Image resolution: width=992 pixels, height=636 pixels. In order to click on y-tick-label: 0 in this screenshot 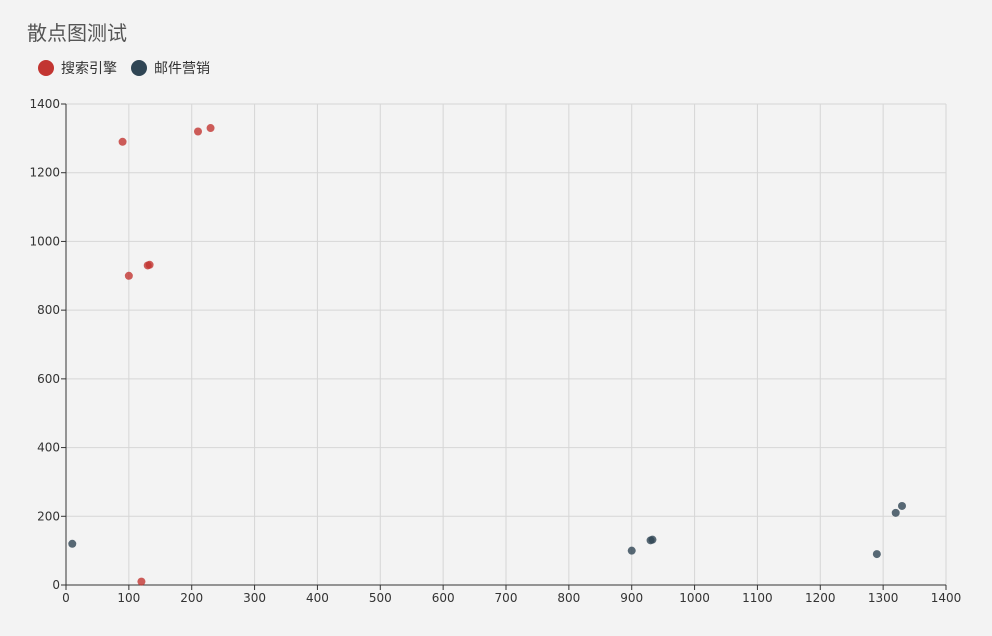, I will do `click(56, 585)`.